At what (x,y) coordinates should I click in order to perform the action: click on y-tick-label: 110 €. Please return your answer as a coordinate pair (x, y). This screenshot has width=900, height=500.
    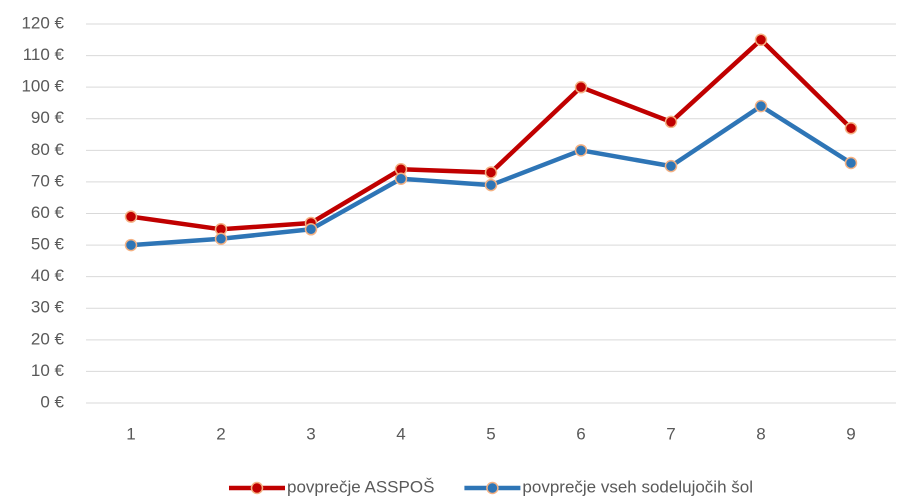
    Looking at the image, I should click on (44, 54).